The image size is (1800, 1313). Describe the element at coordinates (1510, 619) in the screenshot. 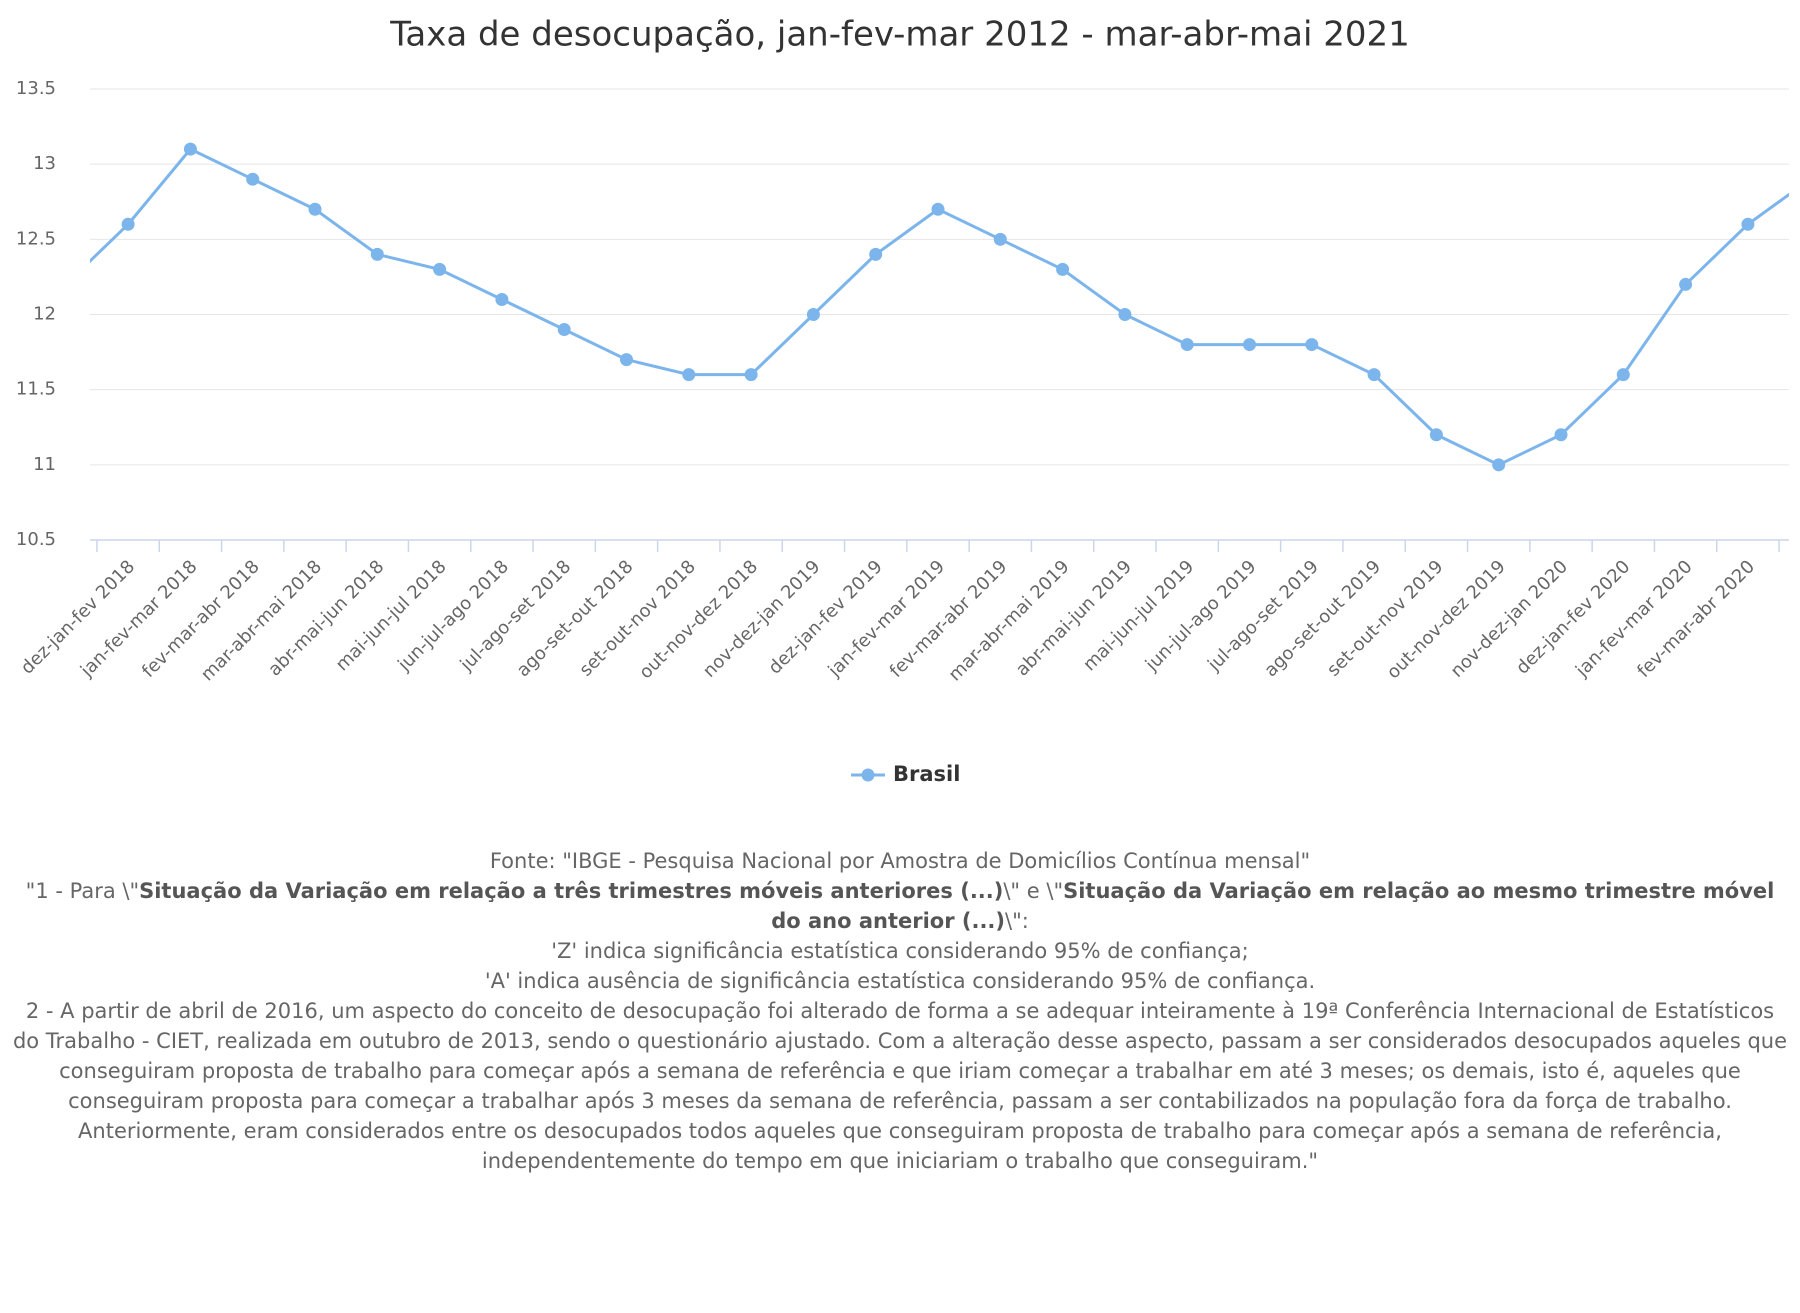

I see `x-tick-label: nov-dez-jan 2020` at that location.